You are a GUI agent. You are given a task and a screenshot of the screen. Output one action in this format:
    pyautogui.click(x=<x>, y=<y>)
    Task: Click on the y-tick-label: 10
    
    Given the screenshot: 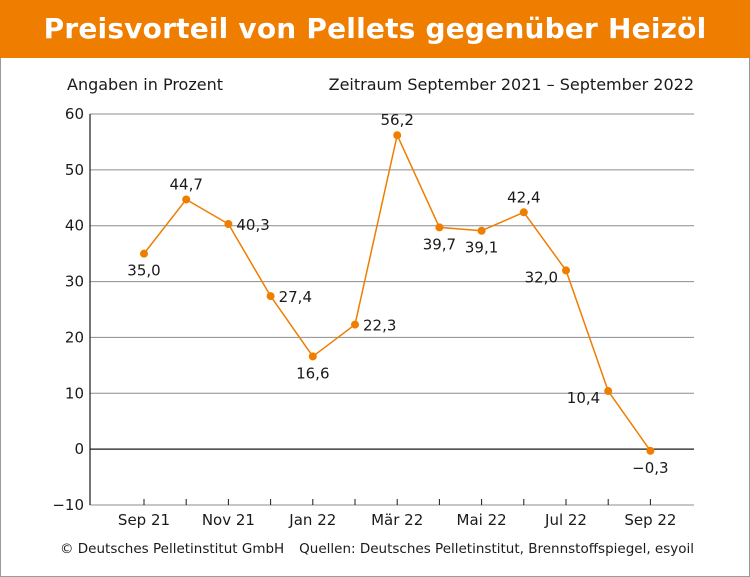 What is the action you would take?
    pyautogui.click(x=74, y=393)
    